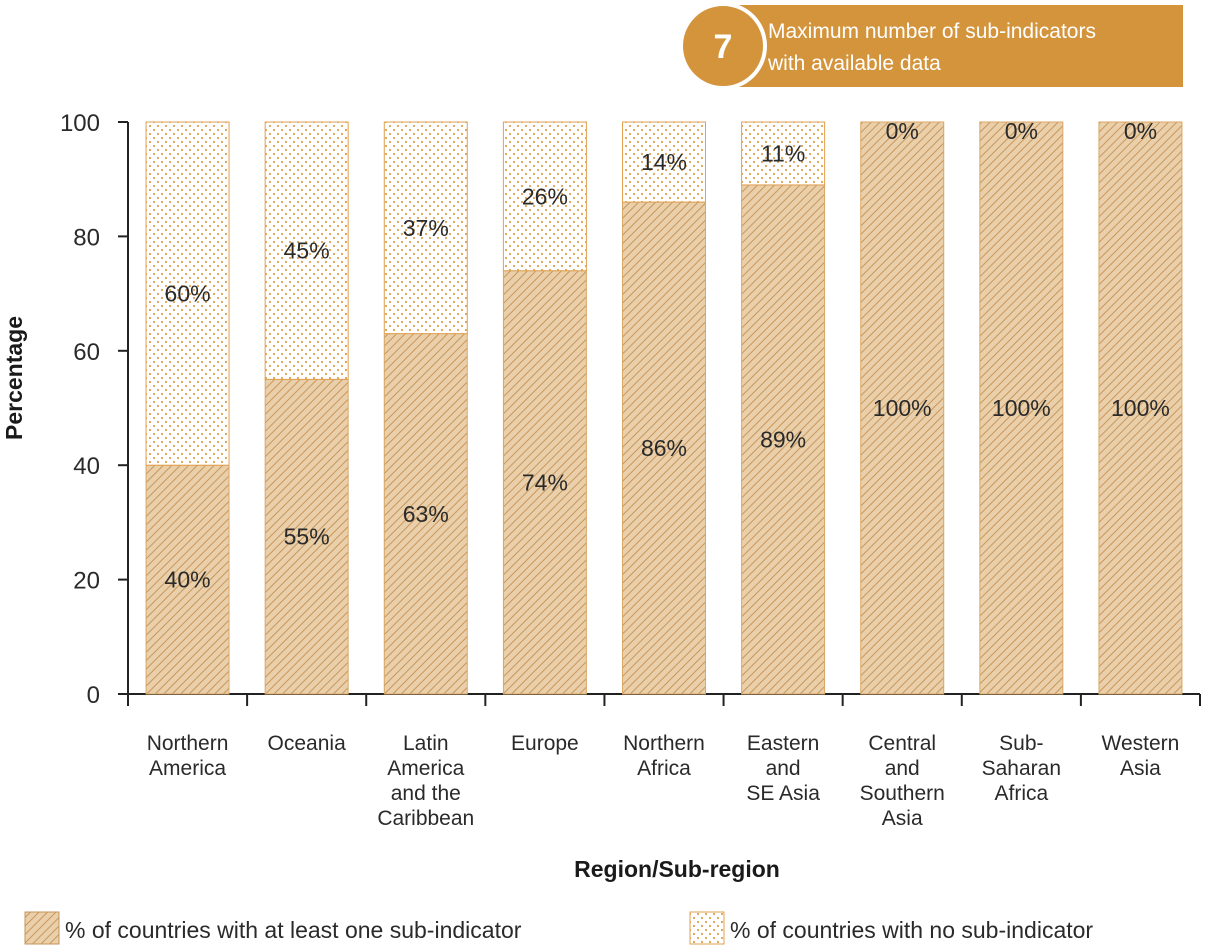 This screenshot has width=1209, height=952. I want to click on data-label-with-sub-indicator: 40%, so click(188, 580).